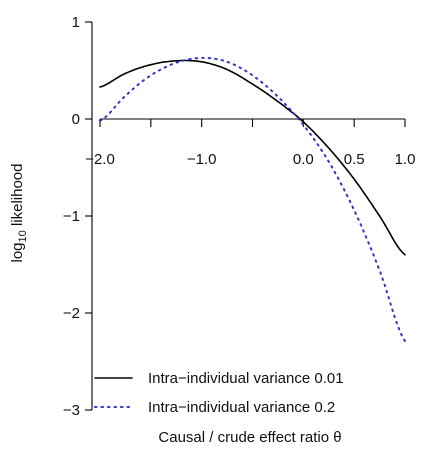 The height and width of the screenshot is (450, 422). I want to click on x-tick-label: 0.0, so click(303, 159).